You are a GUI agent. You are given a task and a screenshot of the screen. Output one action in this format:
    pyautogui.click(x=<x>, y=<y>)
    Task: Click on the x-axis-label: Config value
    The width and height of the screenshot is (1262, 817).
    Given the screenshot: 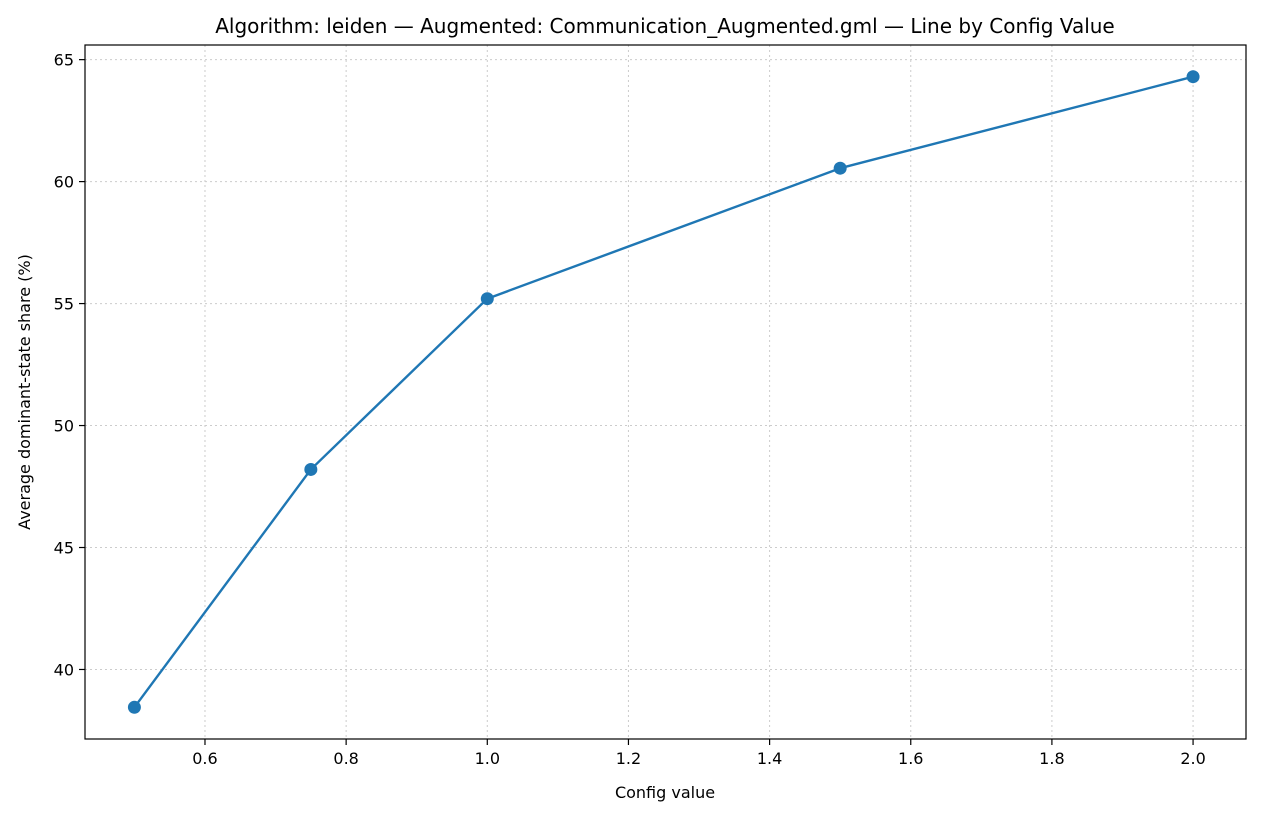 What is the action you would take?
    pyautogui.click(x=665, y=792)
    